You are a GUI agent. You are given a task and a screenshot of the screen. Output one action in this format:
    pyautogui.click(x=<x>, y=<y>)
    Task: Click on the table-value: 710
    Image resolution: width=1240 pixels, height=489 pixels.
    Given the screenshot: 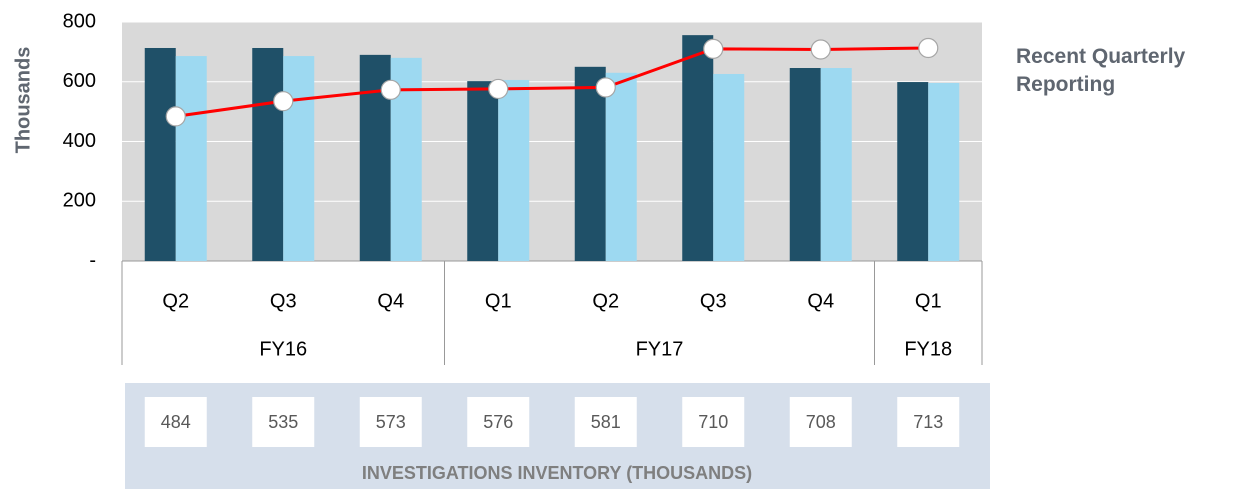 What is the action you would take?
    pyautogui.click(x=713, y=422)
    